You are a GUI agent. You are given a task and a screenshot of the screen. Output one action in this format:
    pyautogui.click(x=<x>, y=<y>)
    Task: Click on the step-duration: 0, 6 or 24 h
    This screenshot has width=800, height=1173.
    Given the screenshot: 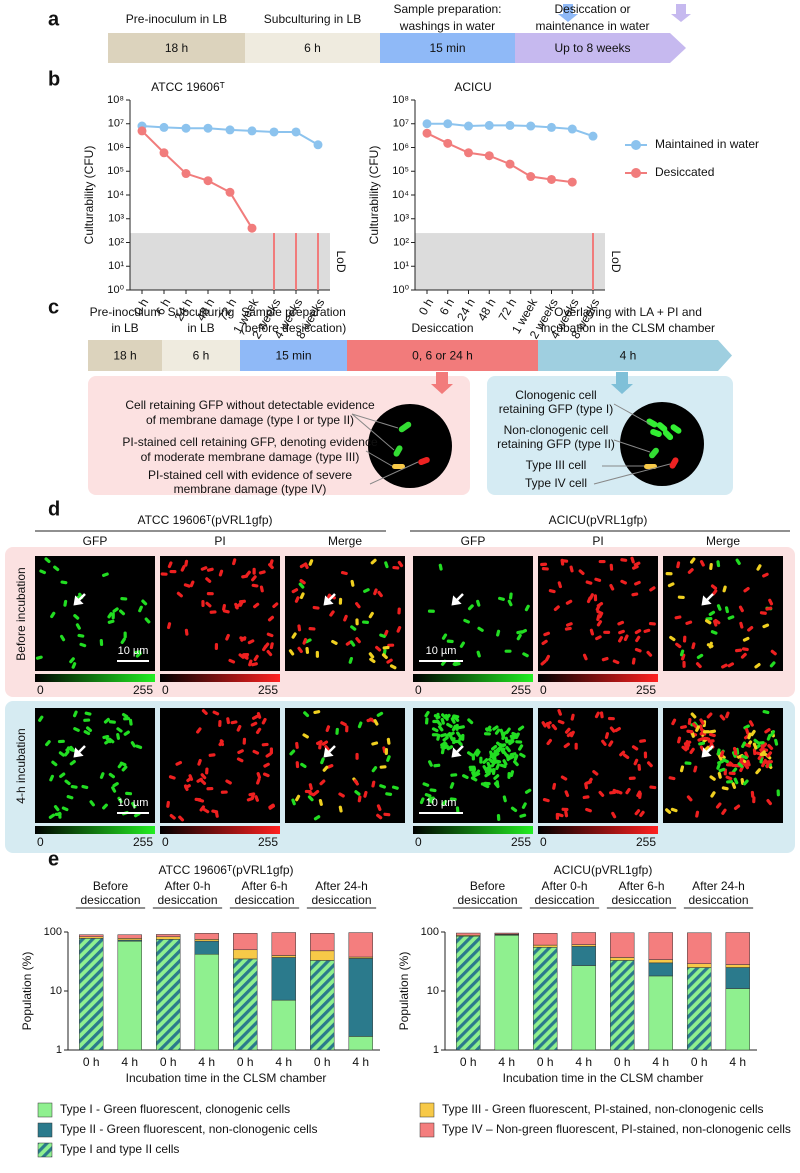 What is the action you would take?
    pyautogui.click(x=442, y=356)
    